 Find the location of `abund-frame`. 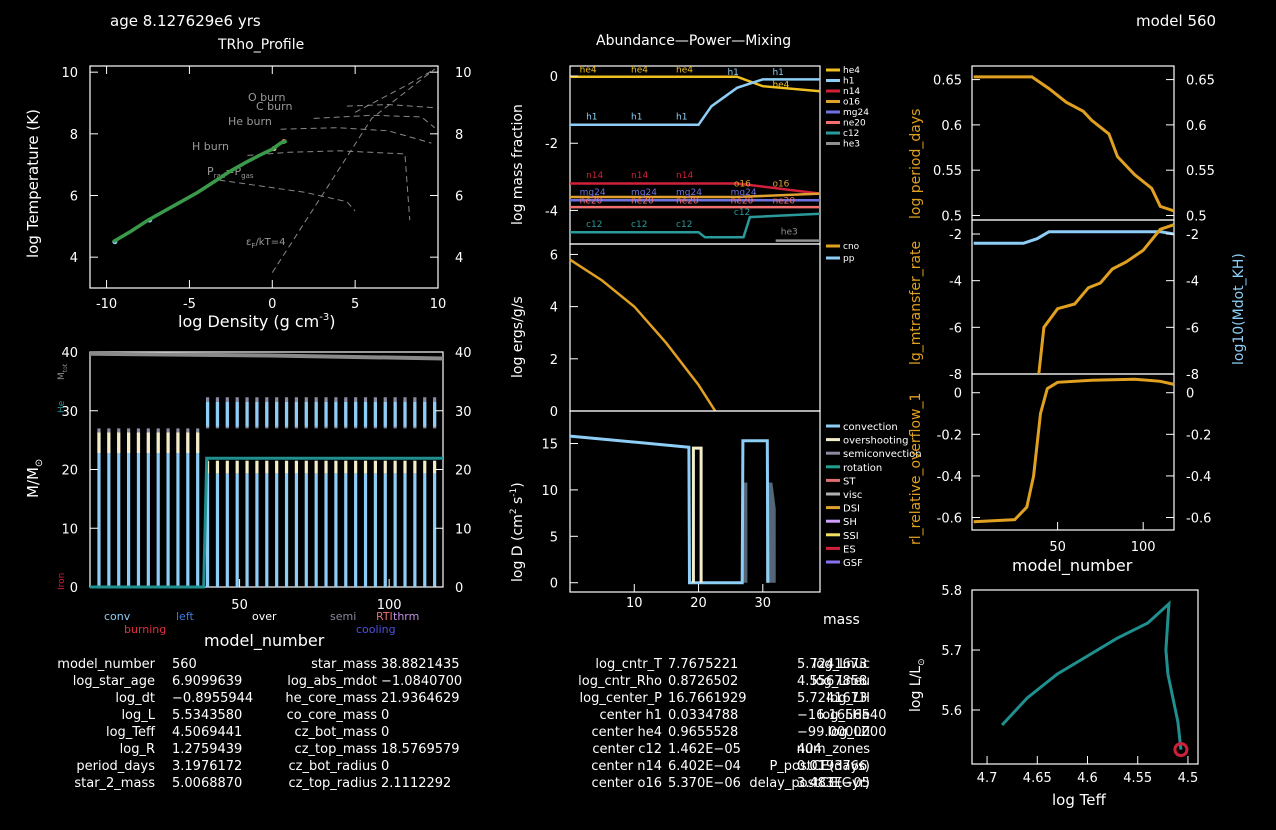

abund-frame is located at coordinates (695, 155).